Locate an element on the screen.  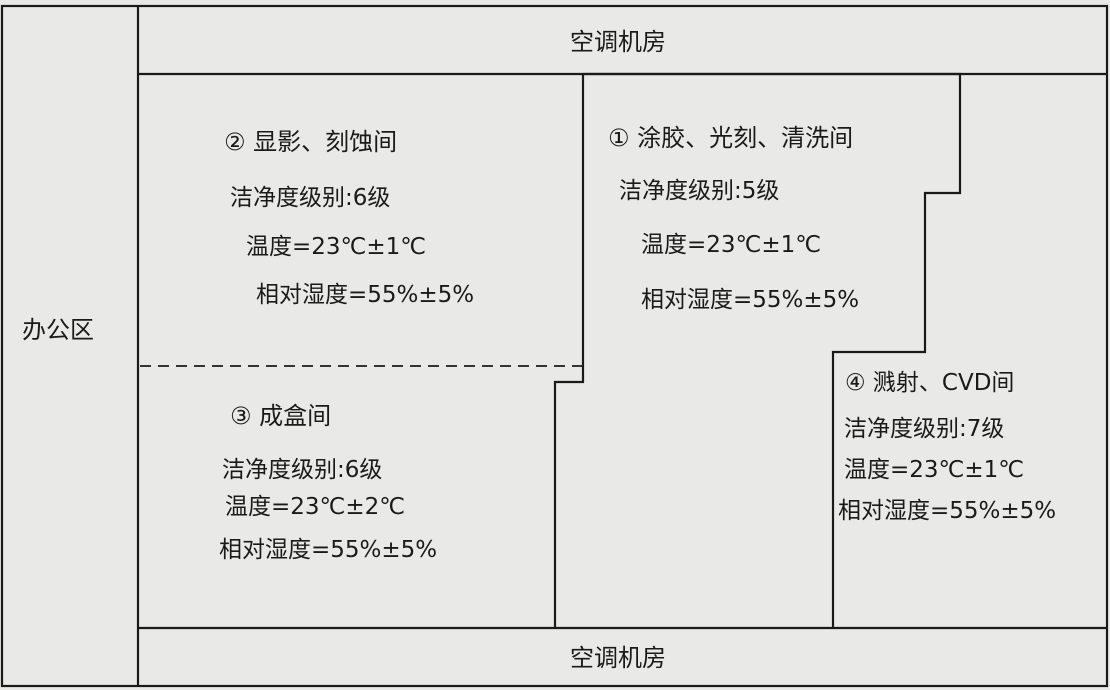
room-1-title: ① 涂胶、光刻、清洗间 is located at coordinates (731, 138).